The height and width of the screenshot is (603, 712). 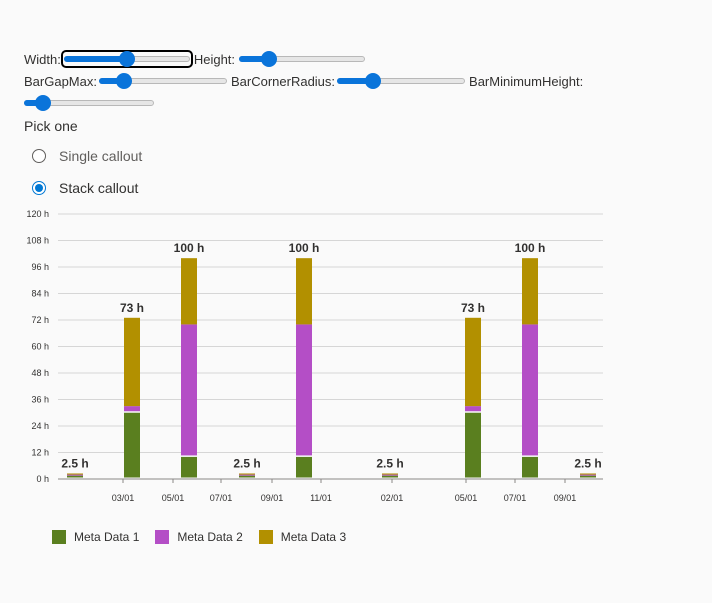 What do you see at coordinates (40, 426) in the screenshot?
I see `y-tick-label: 24 h` at bounding box center [40, 426].